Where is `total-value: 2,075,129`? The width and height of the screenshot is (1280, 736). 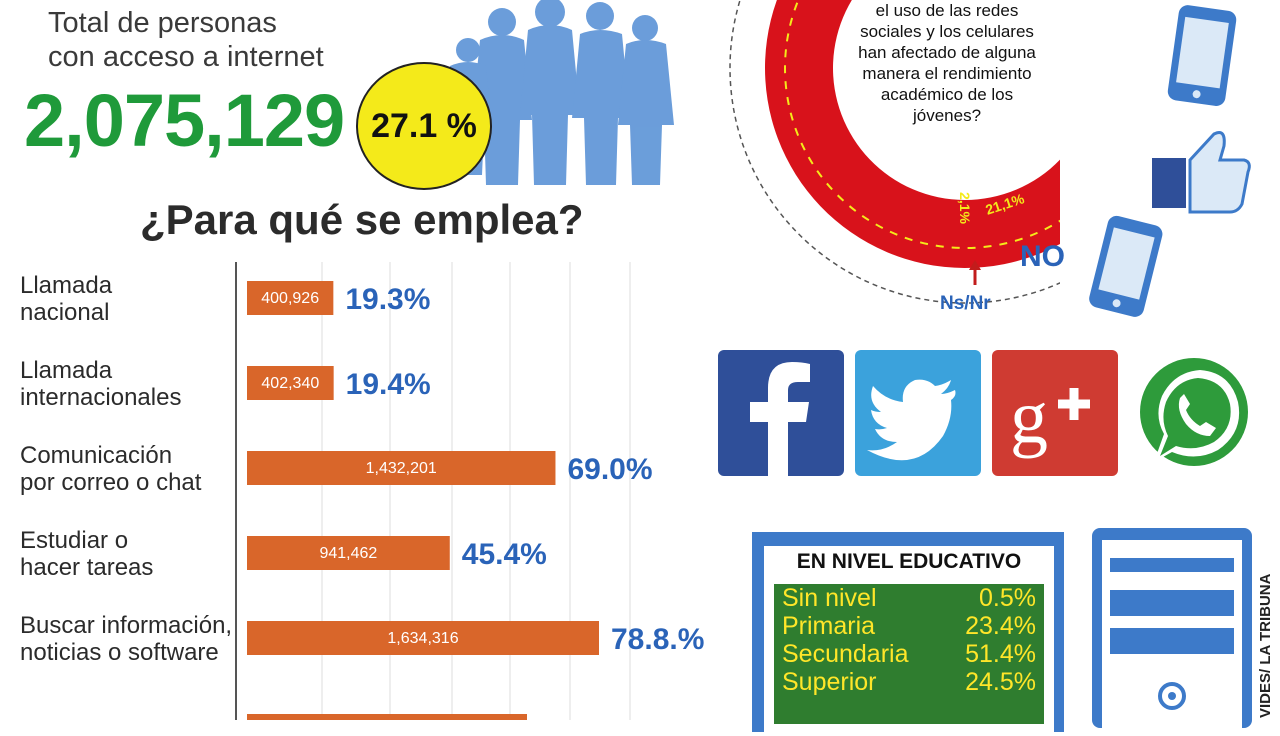
total-value: 2,075,129 is located at coordinates (184, 120).